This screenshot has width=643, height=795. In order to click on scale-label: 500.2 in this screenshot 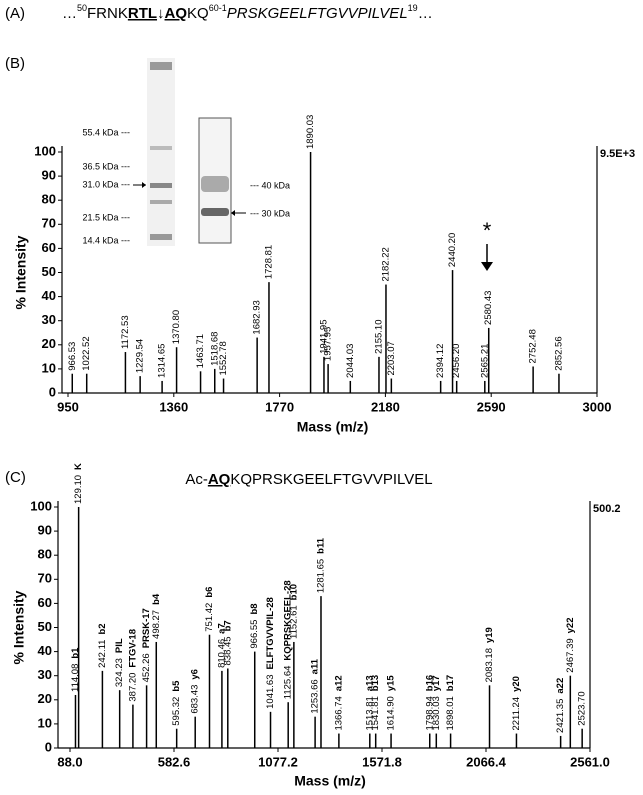, I will do `click(607, 509)`.